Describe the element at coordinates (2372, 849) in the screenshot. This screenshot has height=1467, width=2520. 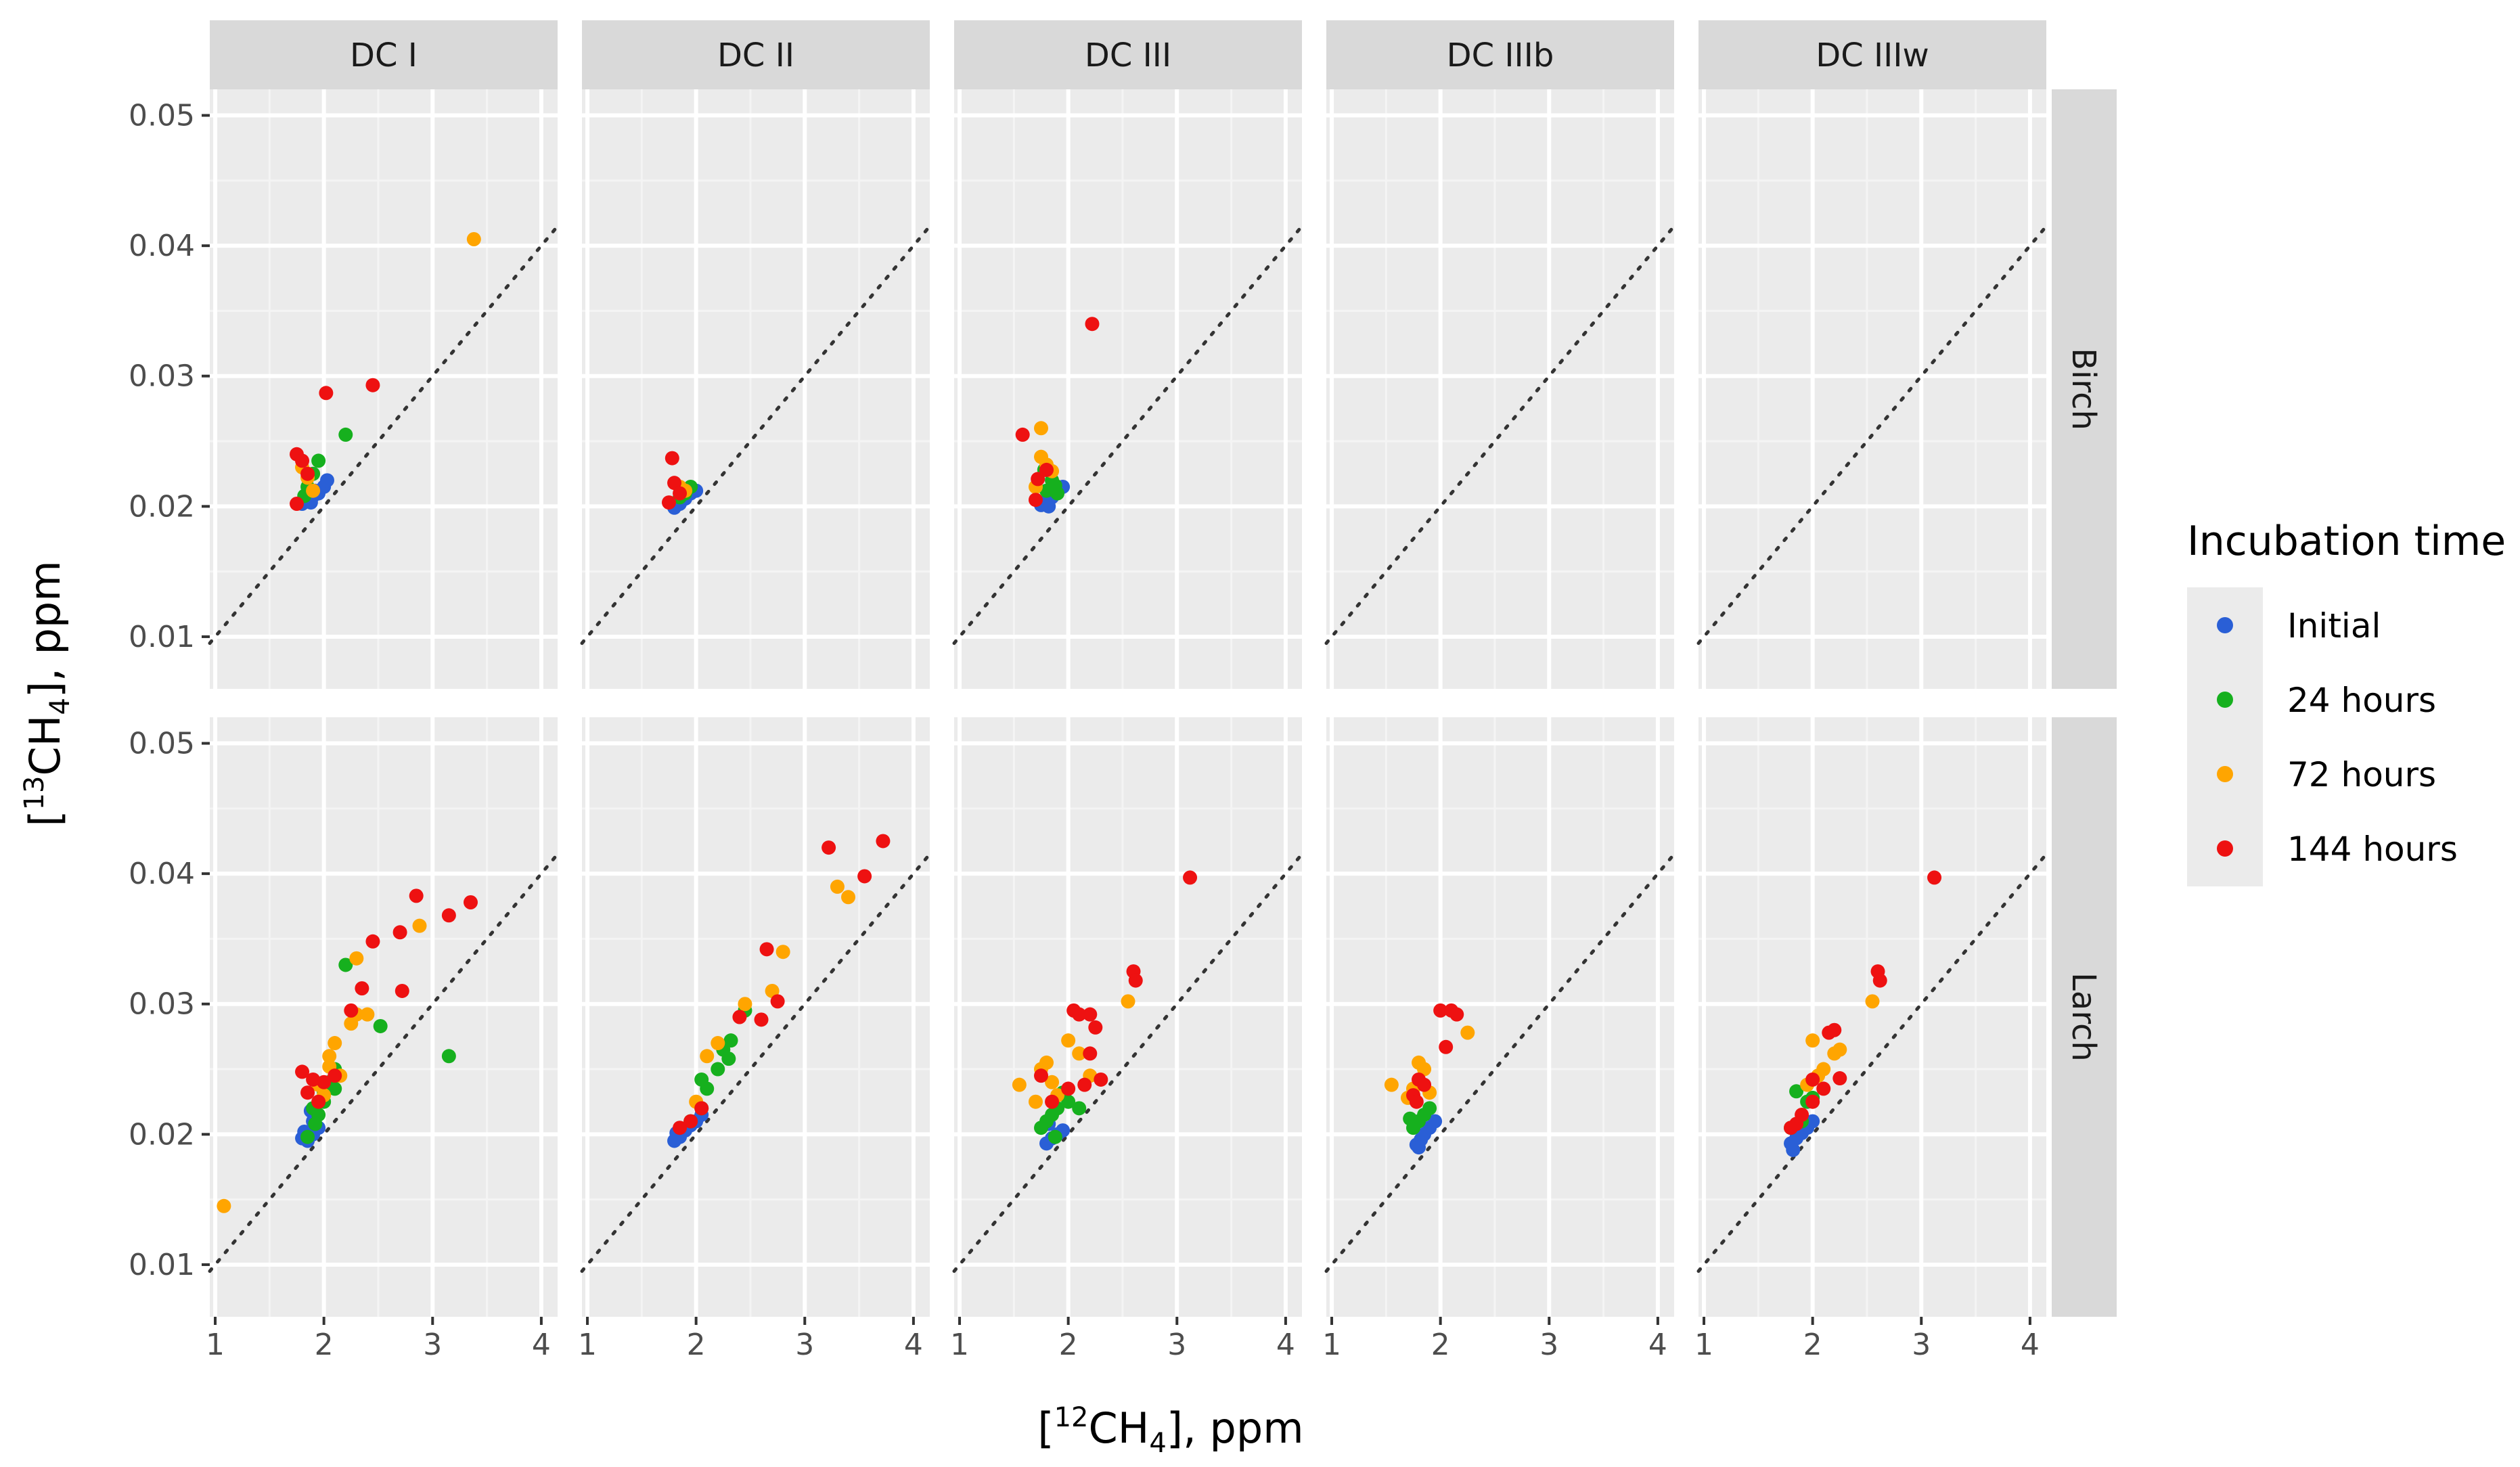
I see `legend-label: 144 hours` at that location.